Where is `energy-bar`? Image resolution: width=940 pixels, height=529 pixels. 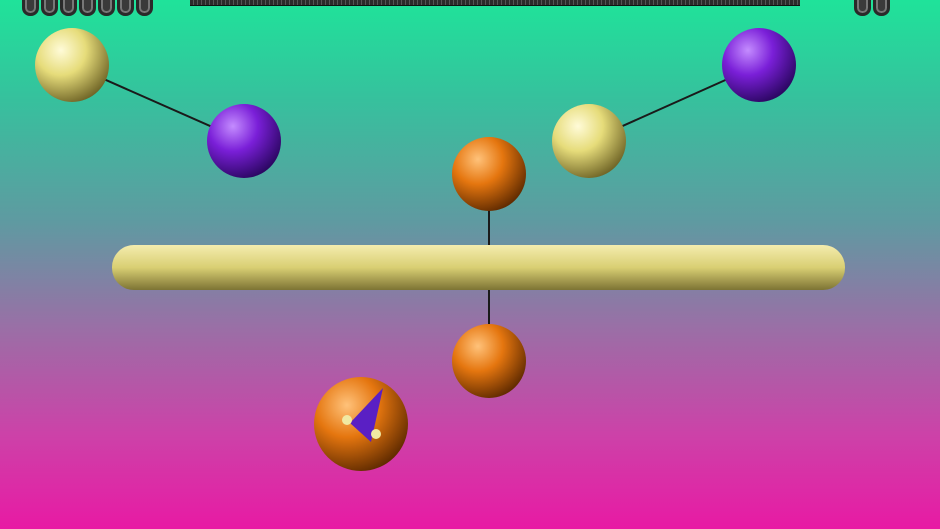 energy-bar is located at coordinates (495, 3).